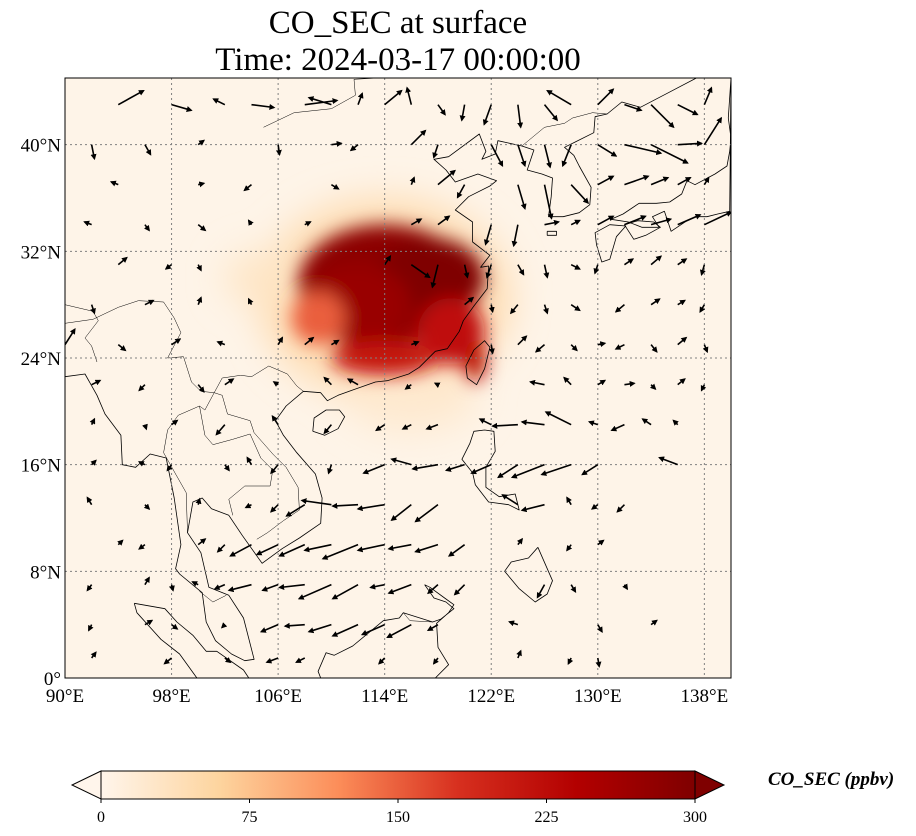  I want to click on longitude-tick-label: 122°E, so click(491, 696).